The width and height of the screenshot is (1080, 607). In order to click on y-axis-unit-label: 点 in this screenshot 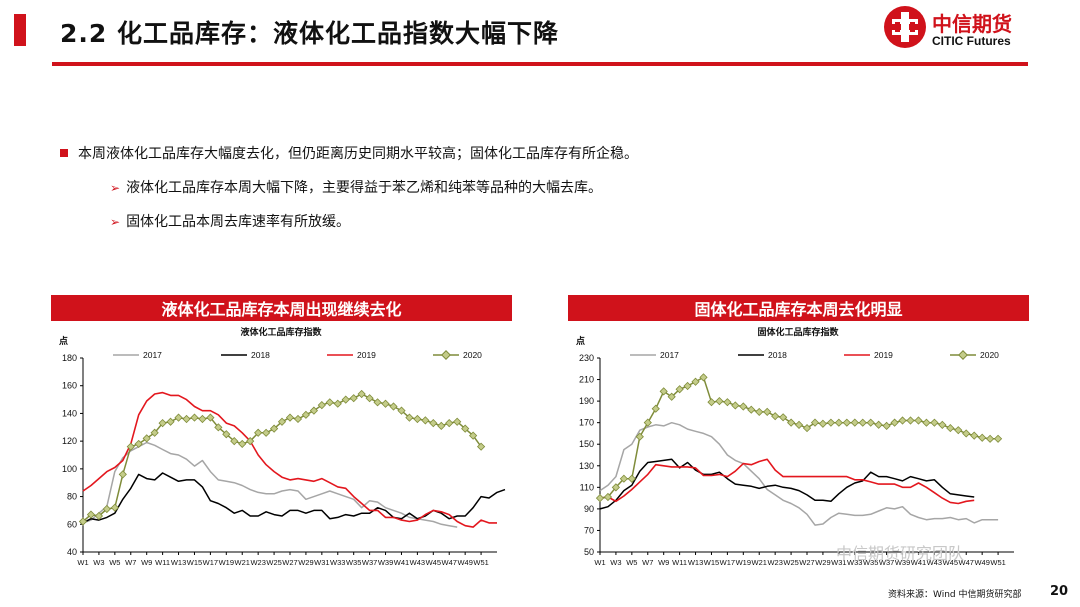, I will do `click(63, 341)`.